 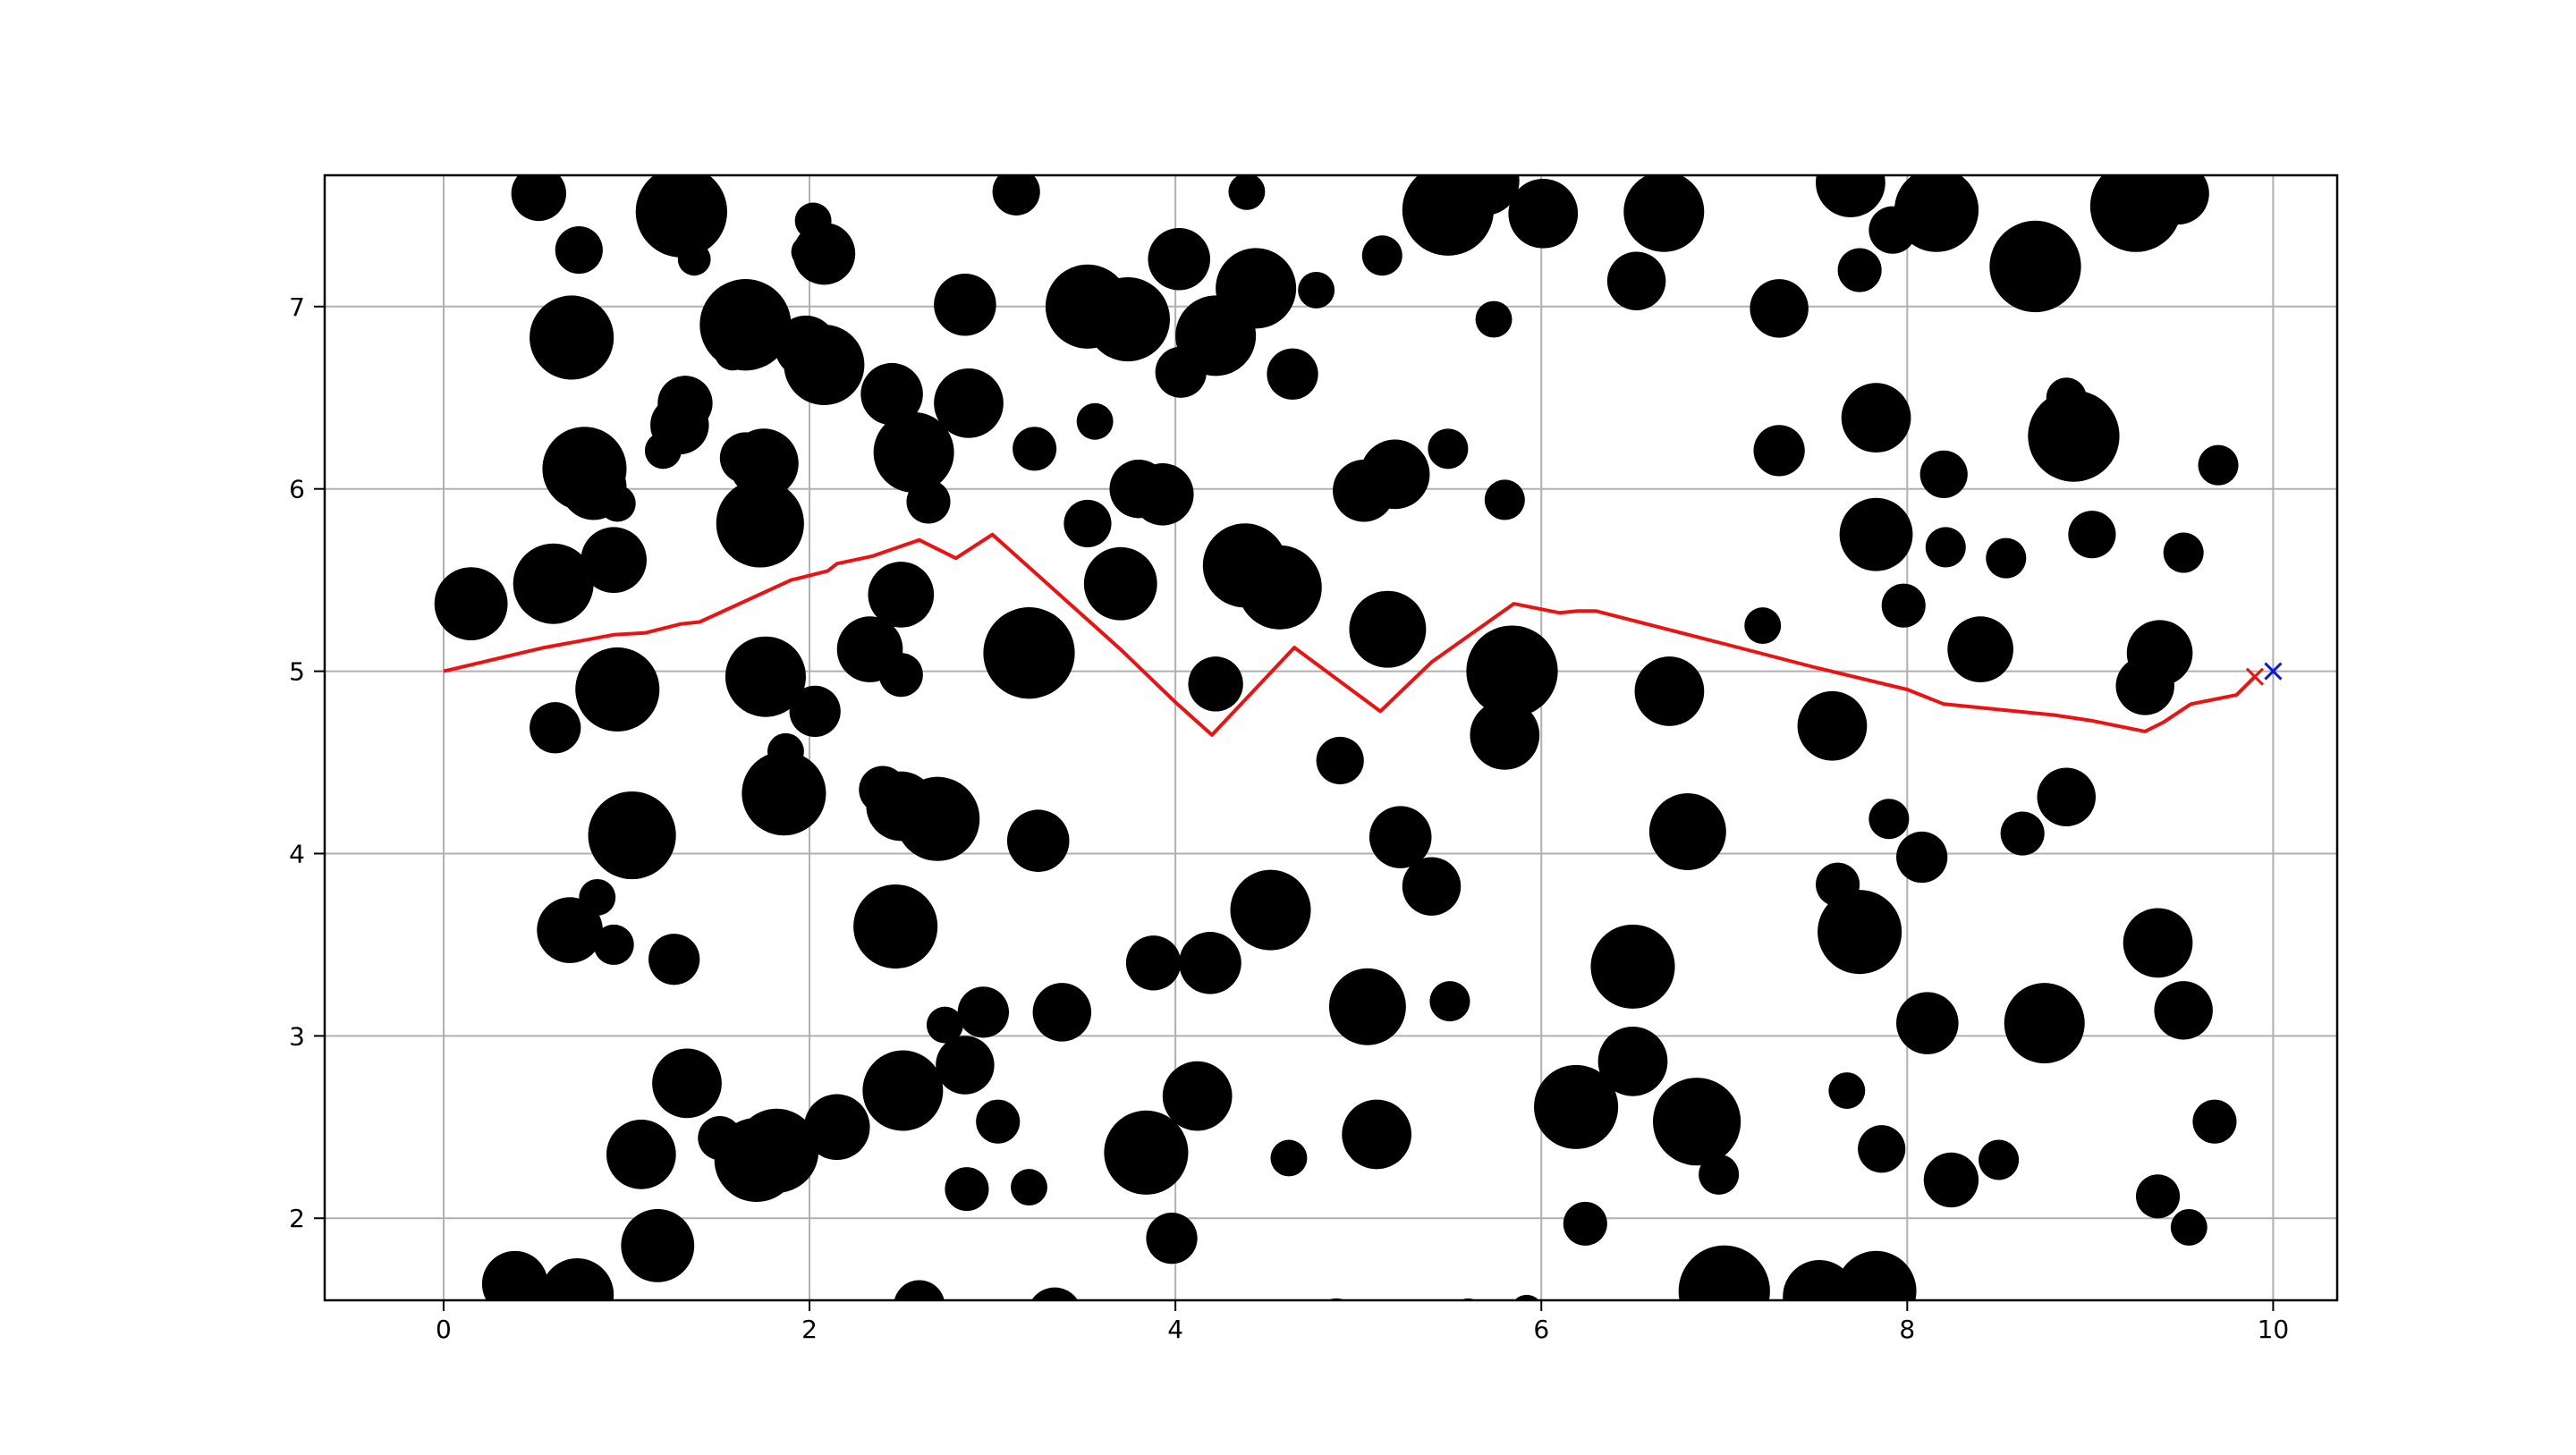 What do you see at coordinates (2255, 676) in the screenshot?
I see `start-marker-stroke` at bounding box center [2255, 676].